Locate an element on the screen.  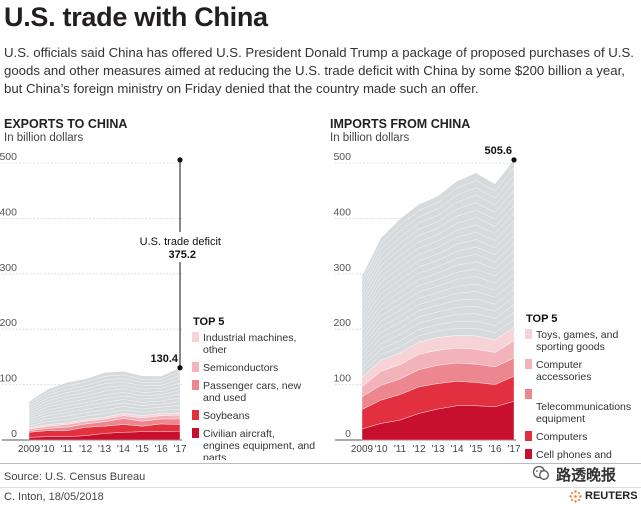
legend-line-0-industrial-machines-other-0: Industrial machines, is located at coordinates (249, 338).